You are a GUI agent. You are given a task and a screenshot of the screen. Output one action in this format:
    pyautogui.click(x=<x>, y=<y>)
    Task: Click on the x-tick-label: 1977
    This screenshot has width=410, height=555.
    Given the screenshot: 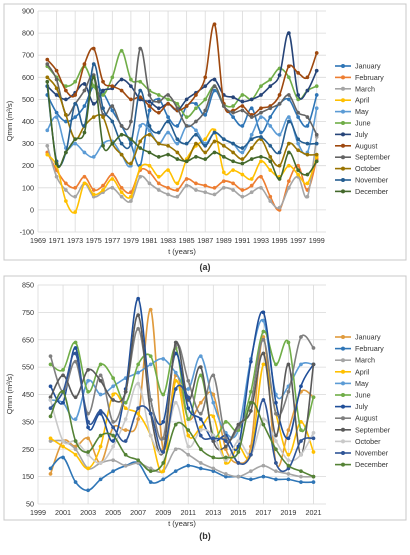 What is the action you would take?
    pyautogui.click(x=112, y=240)
    